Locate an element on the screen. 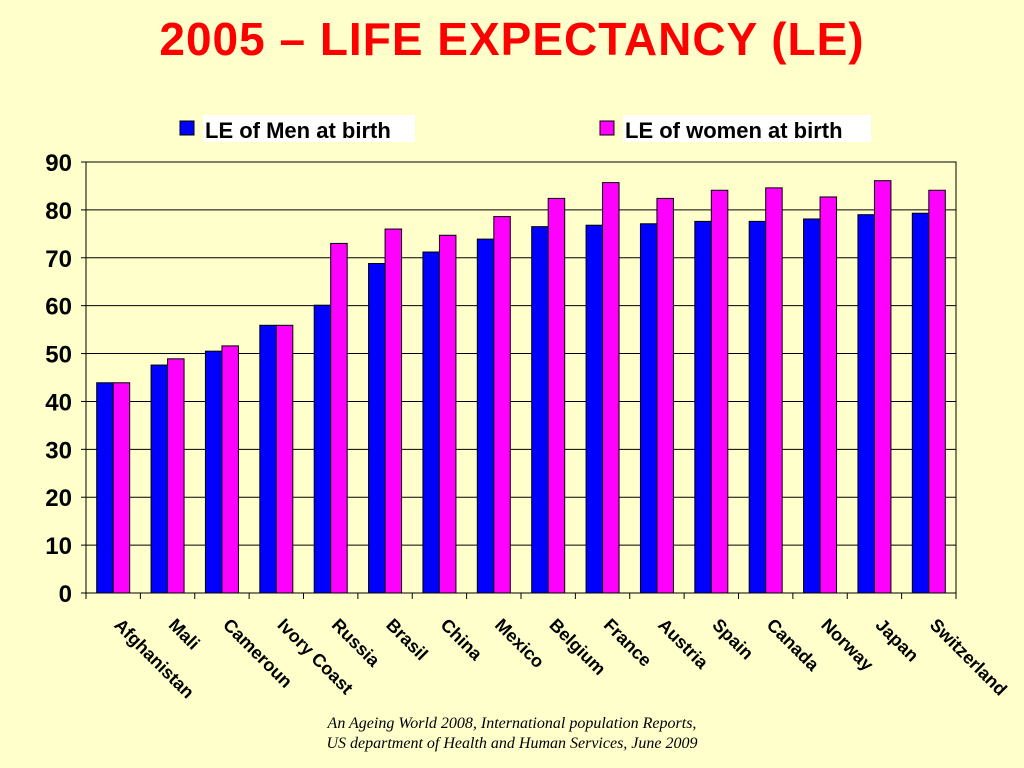 This screenshot has width=1024, height=768. bar-women-afghanistan is located at coordinates (121, 488).